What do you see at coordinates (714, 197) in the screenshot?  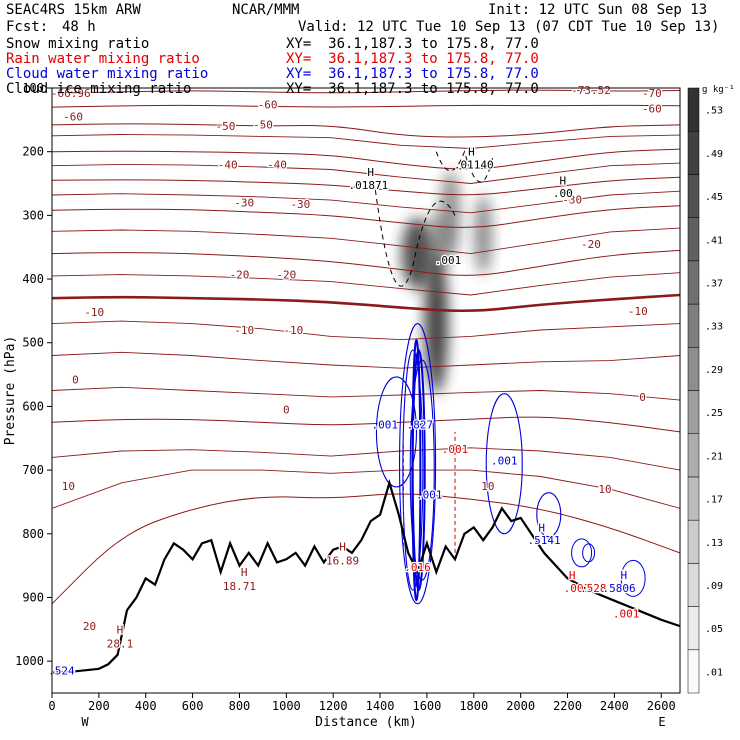 I see `colorbar-label: .45` at bounding box center [714, 197].